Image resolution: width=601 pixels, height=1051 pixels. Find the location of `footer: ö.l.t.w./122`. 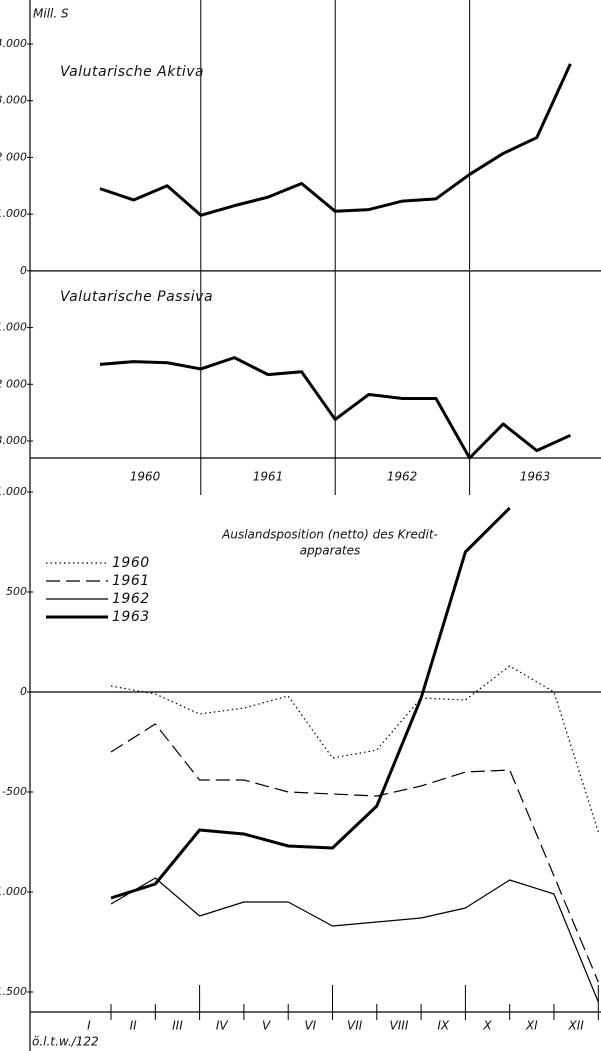

footer: ö.l.t.w./122 is located at coordinates (65, 1042).